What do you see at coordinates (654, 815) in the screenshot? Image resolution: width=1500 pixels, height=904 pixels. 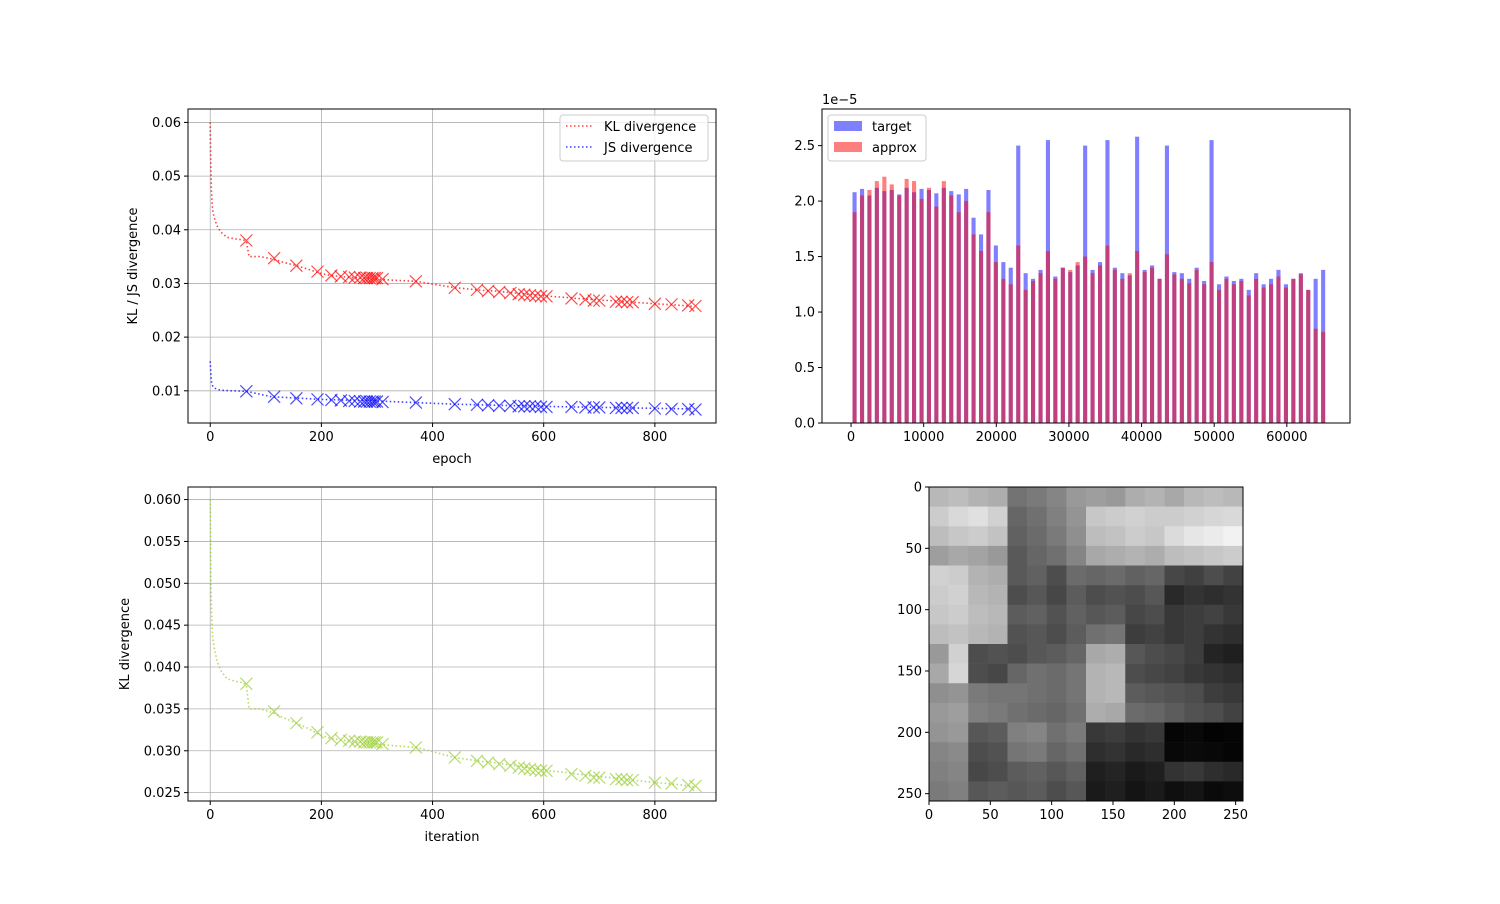 I see `p3-xtick-label-4: 800` at bounding box center [654, 815].